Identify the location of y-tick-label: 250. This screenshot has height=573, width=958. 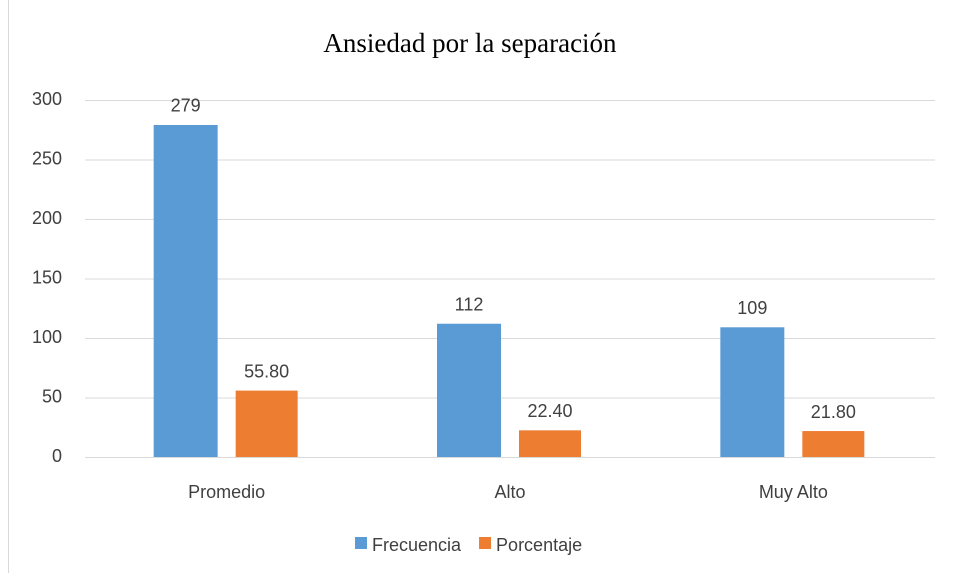
(47, 158).